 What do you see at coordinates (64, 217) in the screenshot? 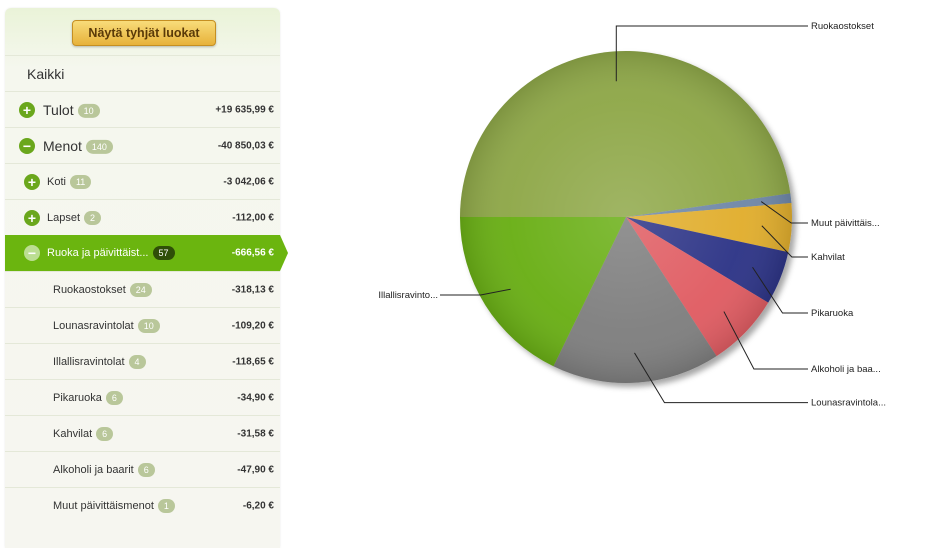
I see `category-name: Lapset` at bounding box center [64, 217].